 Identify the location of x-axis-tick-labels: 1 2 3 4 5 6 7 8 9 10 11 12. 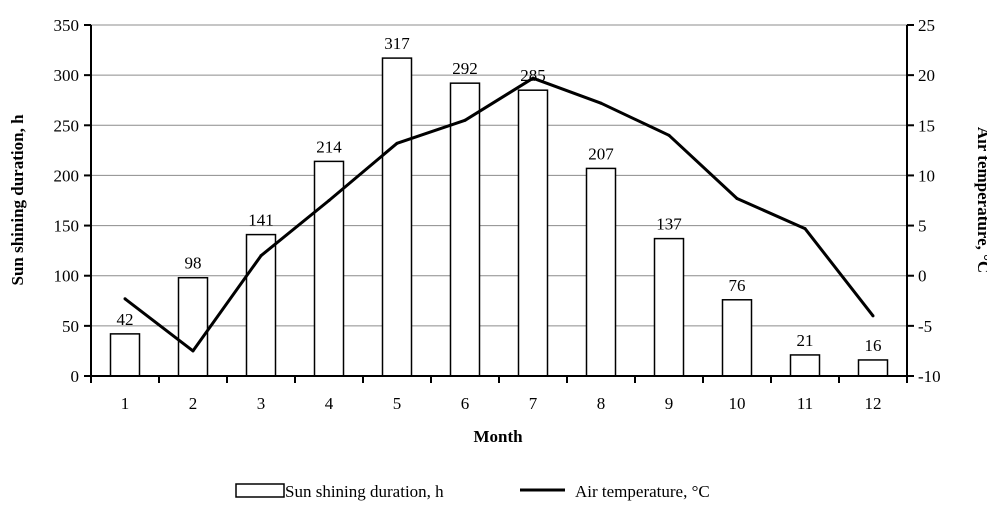
(501, 403).